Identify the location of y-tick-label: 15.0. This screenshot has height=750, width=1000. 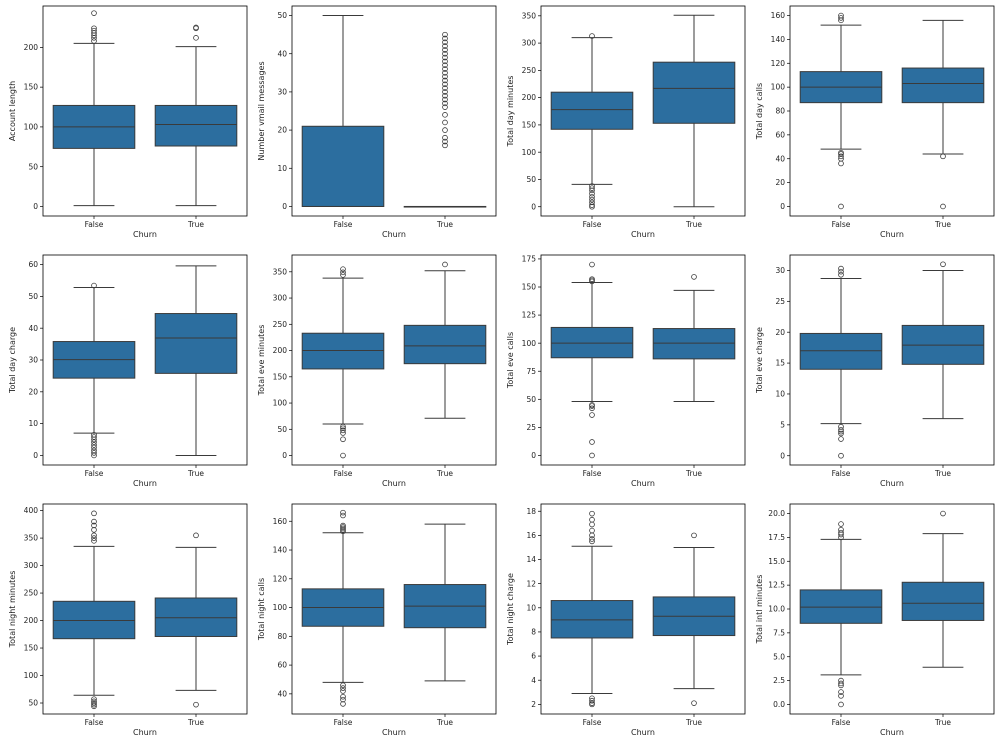
(776, 561).